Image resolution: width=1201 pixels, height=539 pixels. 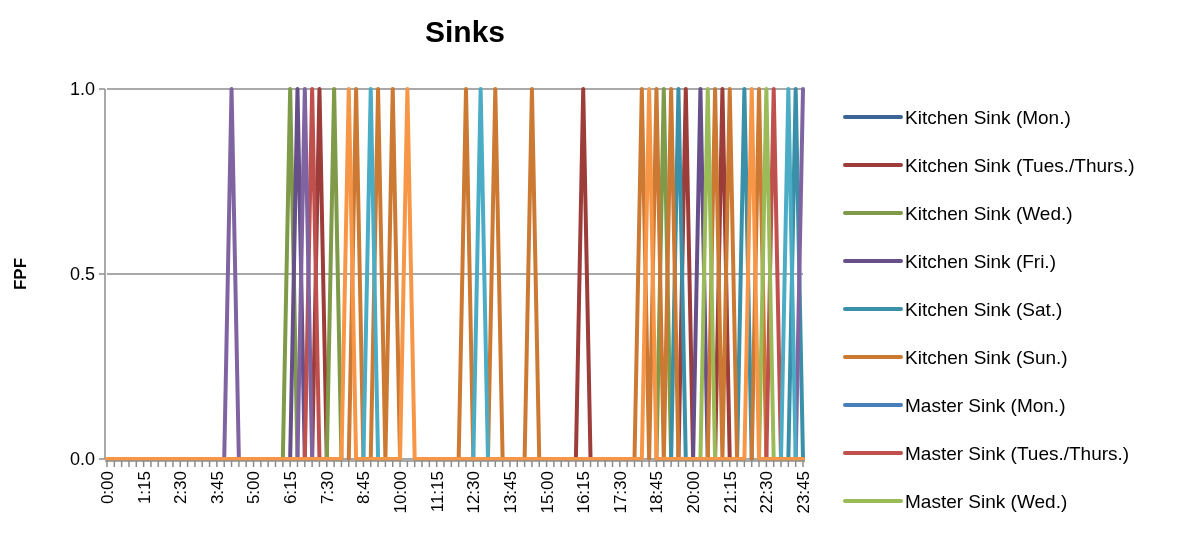 What do you see at coordinates (620, 492) in the screenshot?
I see `x-tick-label: 17:30` at bounding box center [620, 492].